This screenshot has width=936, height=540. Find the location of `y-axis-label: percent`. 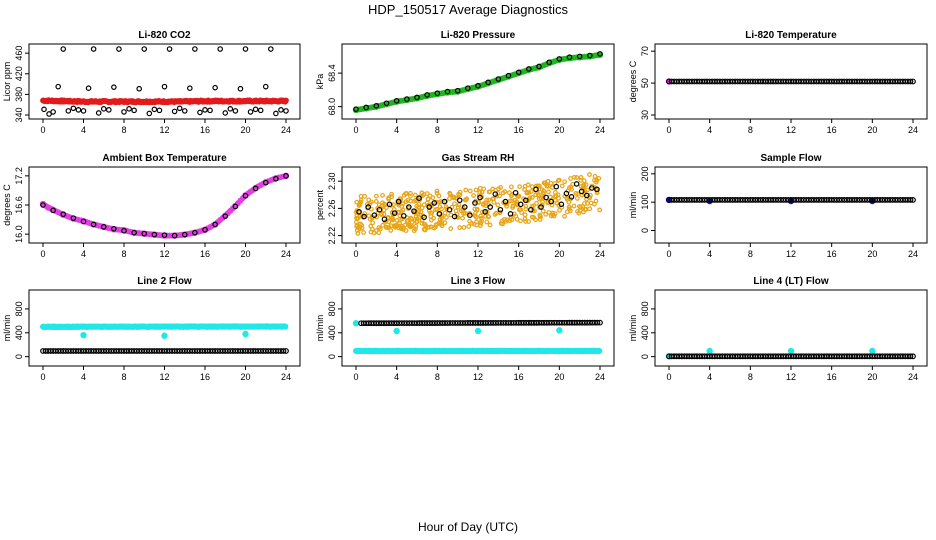

y-axis-label: percent is located at coordinates (320, 204).